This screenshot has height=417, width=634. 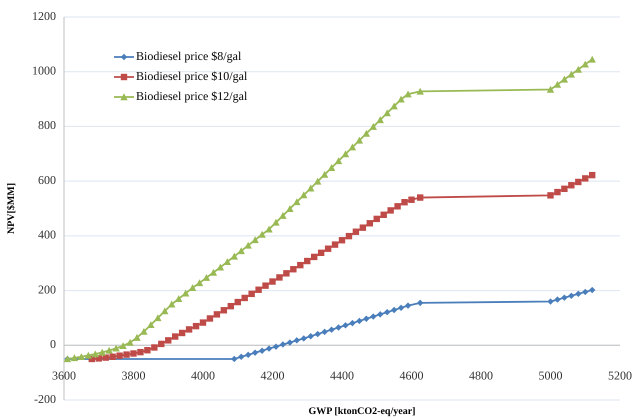 What do you see at coordinates (44, 70) in the screenshot?
I see `y-tick-label: 1000` at bounding box center [44, 70].